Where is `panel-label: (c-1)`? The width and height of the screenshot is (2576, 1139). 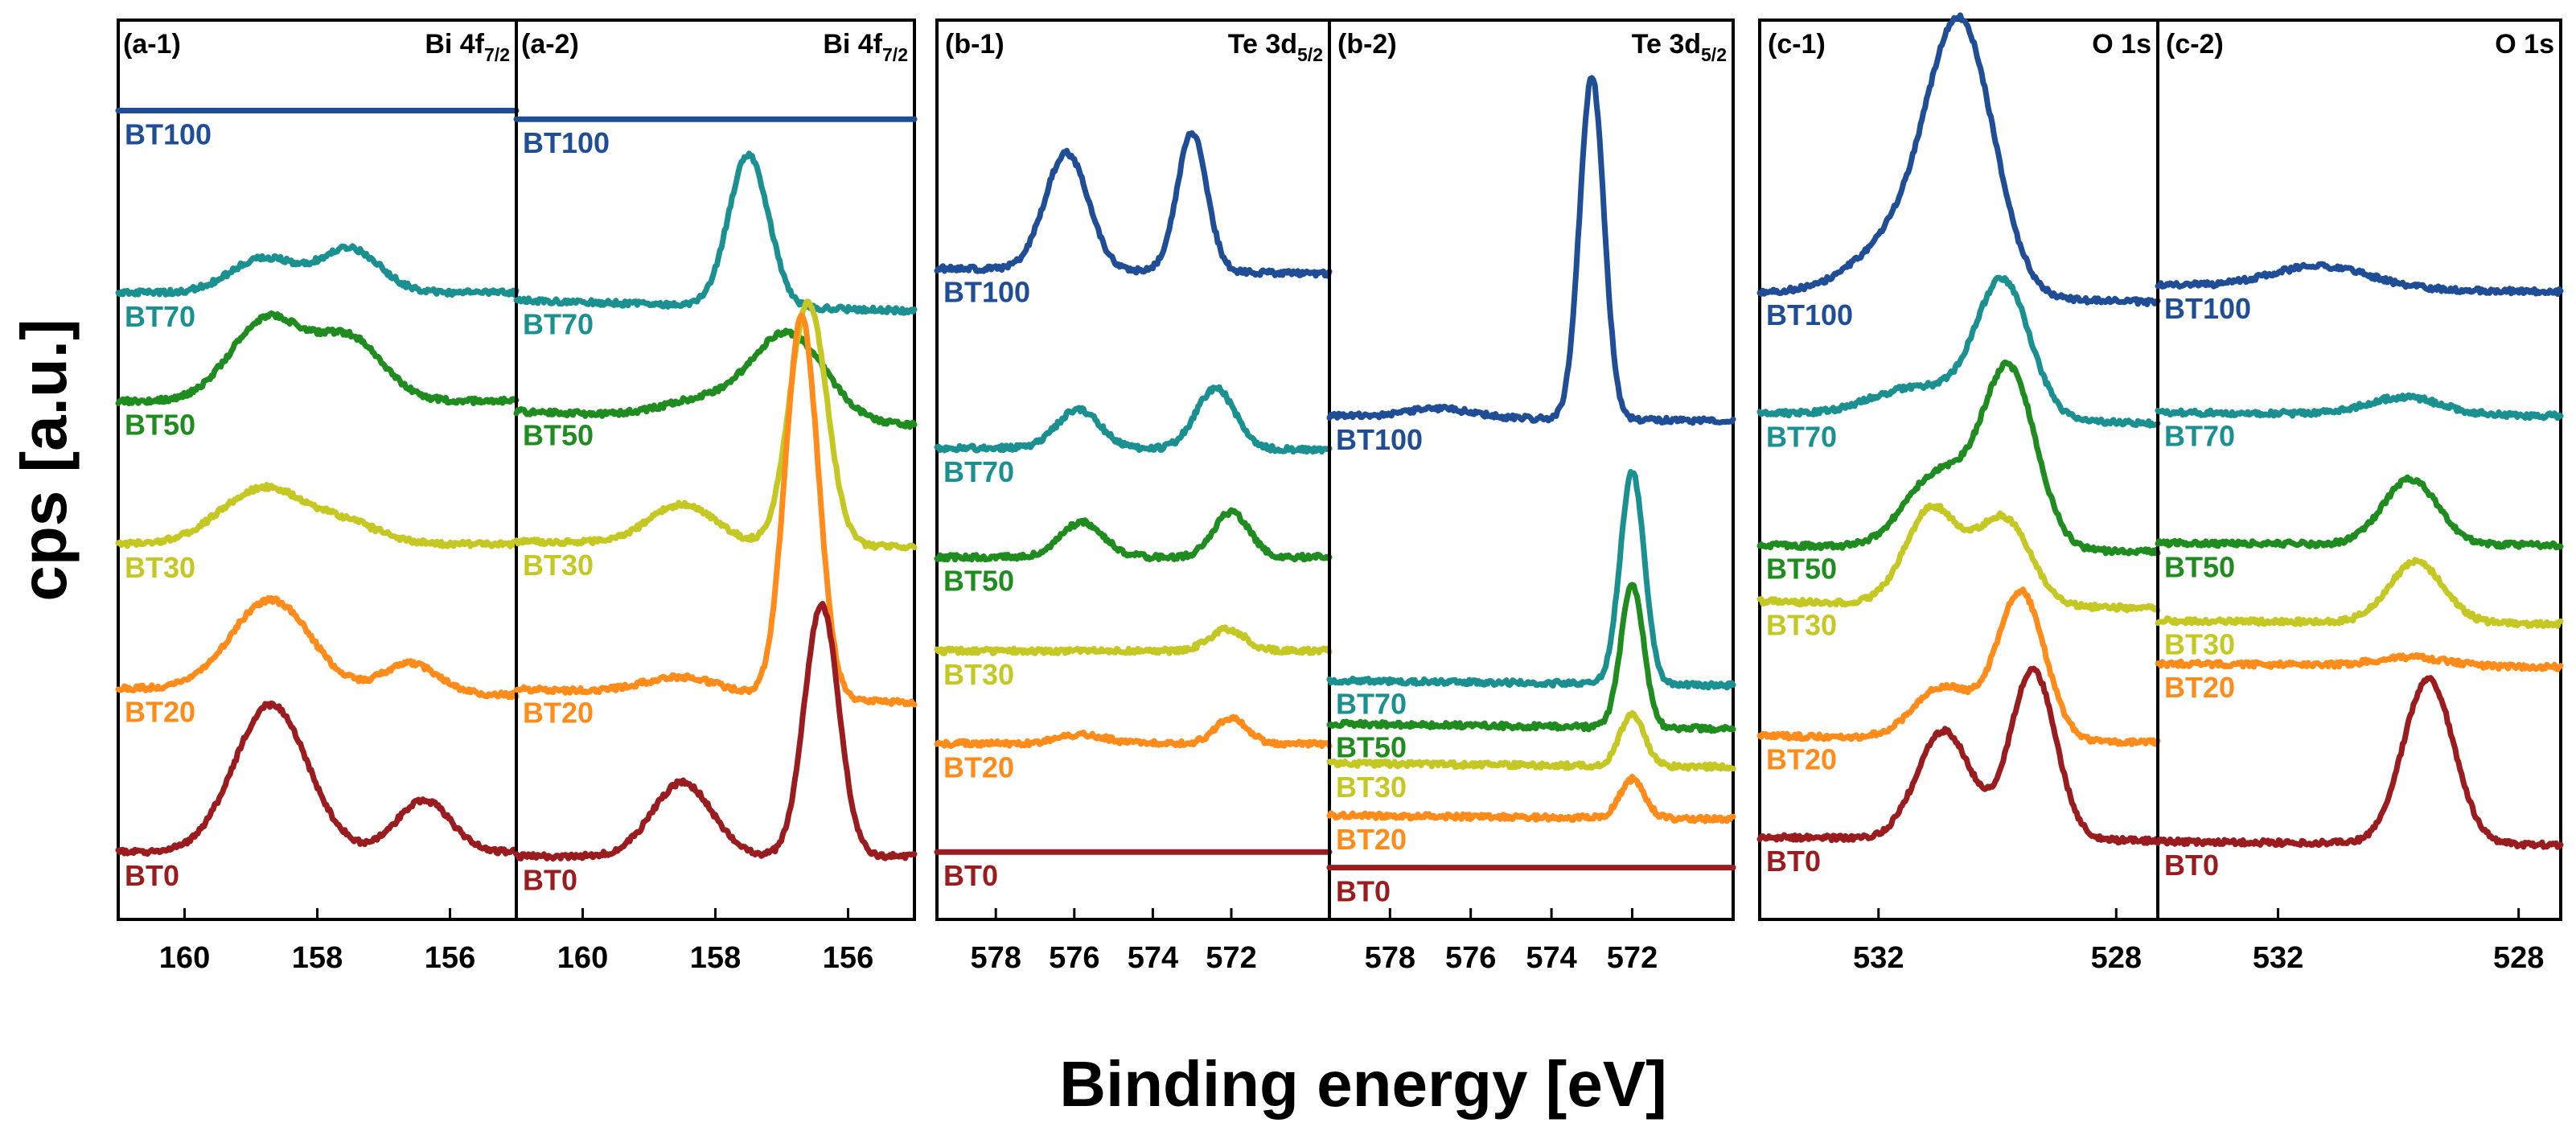
panel-label: (c-1) is located at coordinates (1797, 44).